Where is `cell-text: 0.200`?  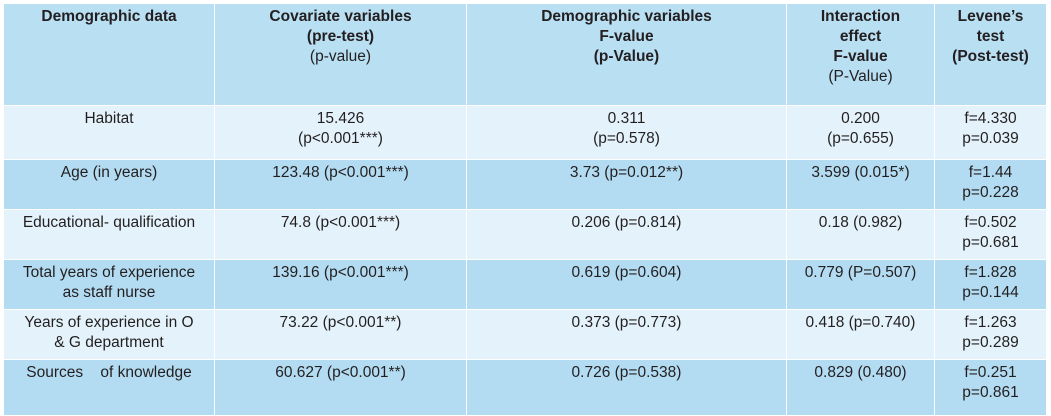 cell-text: 0.200 is located at coordinates (860, 118).